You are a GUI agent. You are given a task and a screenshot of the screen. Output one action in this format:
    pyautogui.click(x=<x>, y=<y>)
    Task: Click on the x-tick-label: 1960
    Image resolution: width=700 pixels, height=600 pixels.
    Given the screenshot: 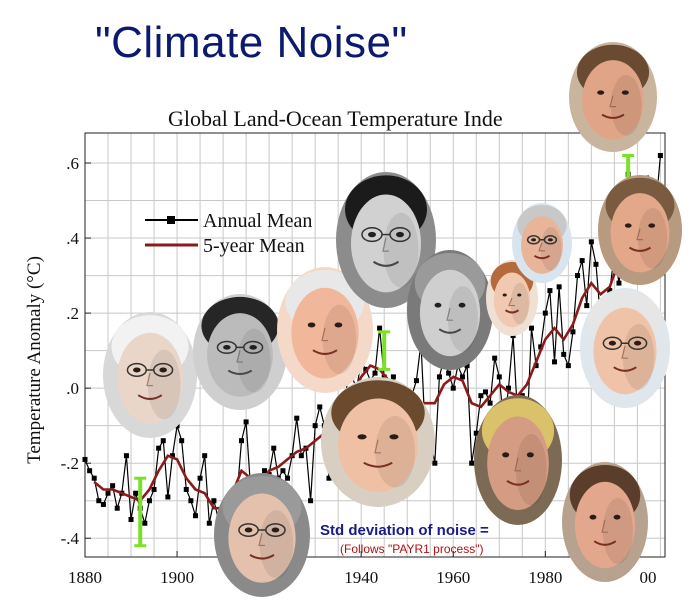 What is the action you would take?
    pyautogui.click(x=453, y=577)
    